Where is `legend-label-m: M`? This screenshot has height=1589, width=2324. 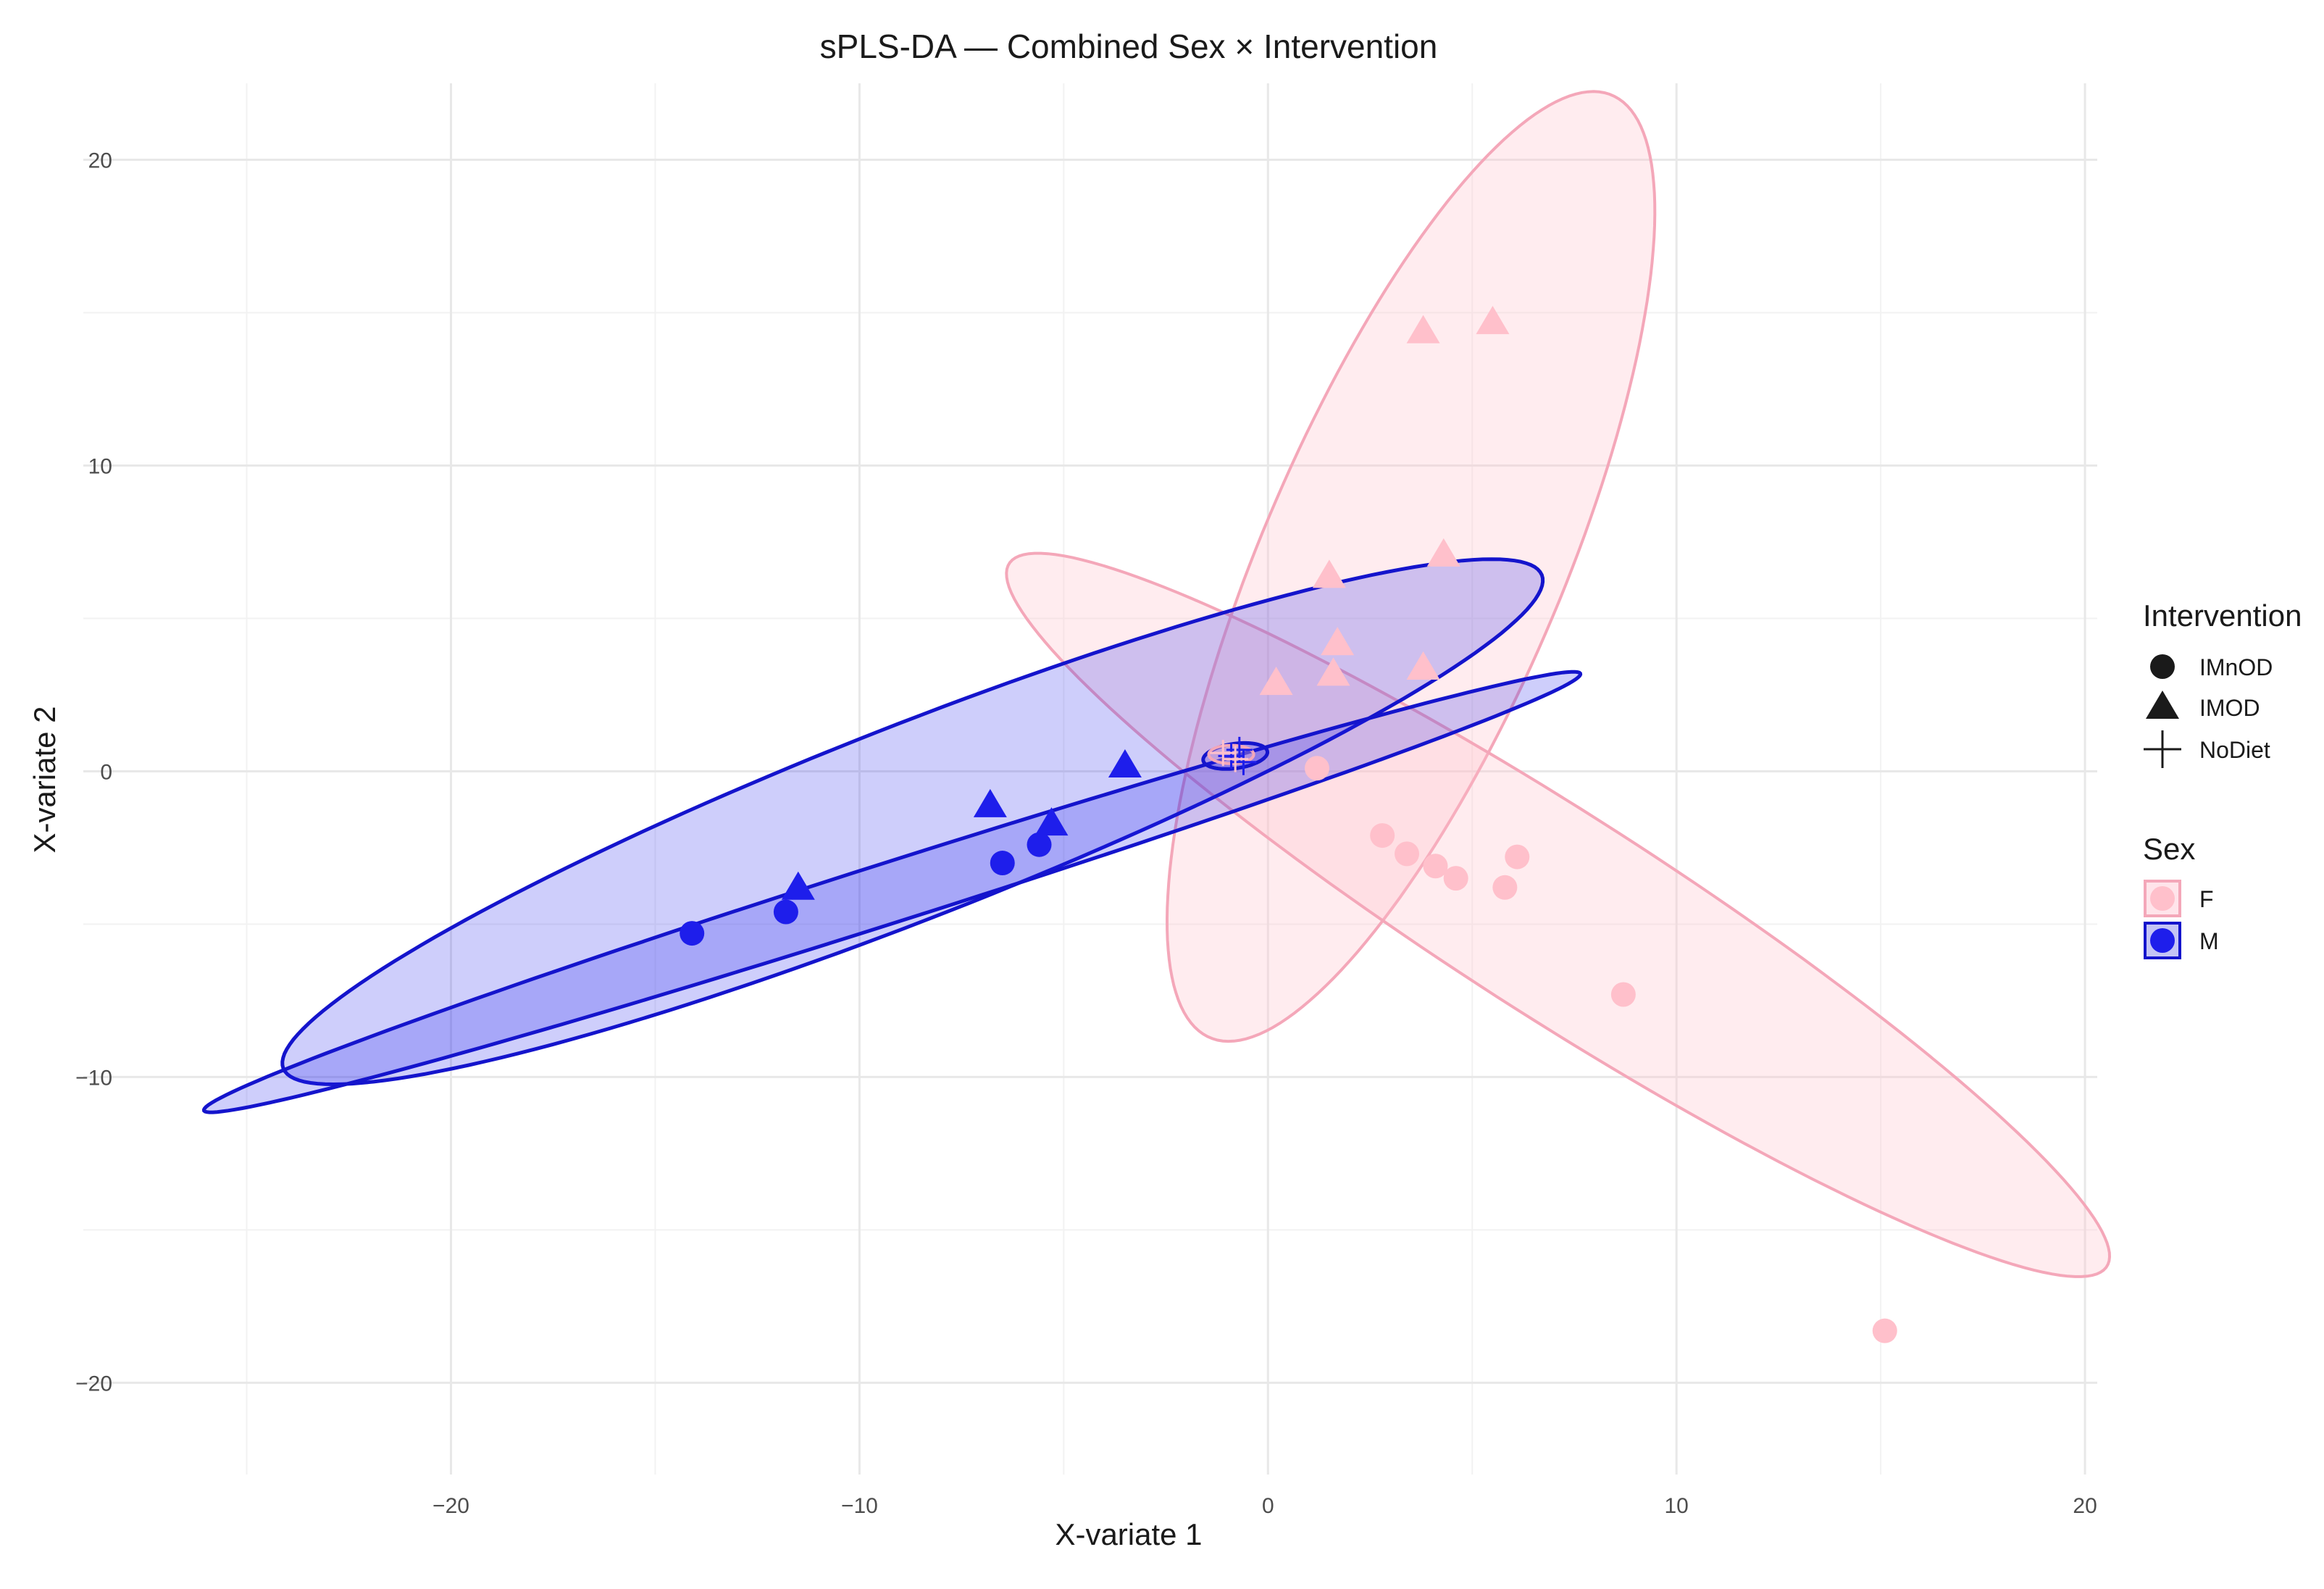 legend-label-m: M is located at coordinates (2209, 941).